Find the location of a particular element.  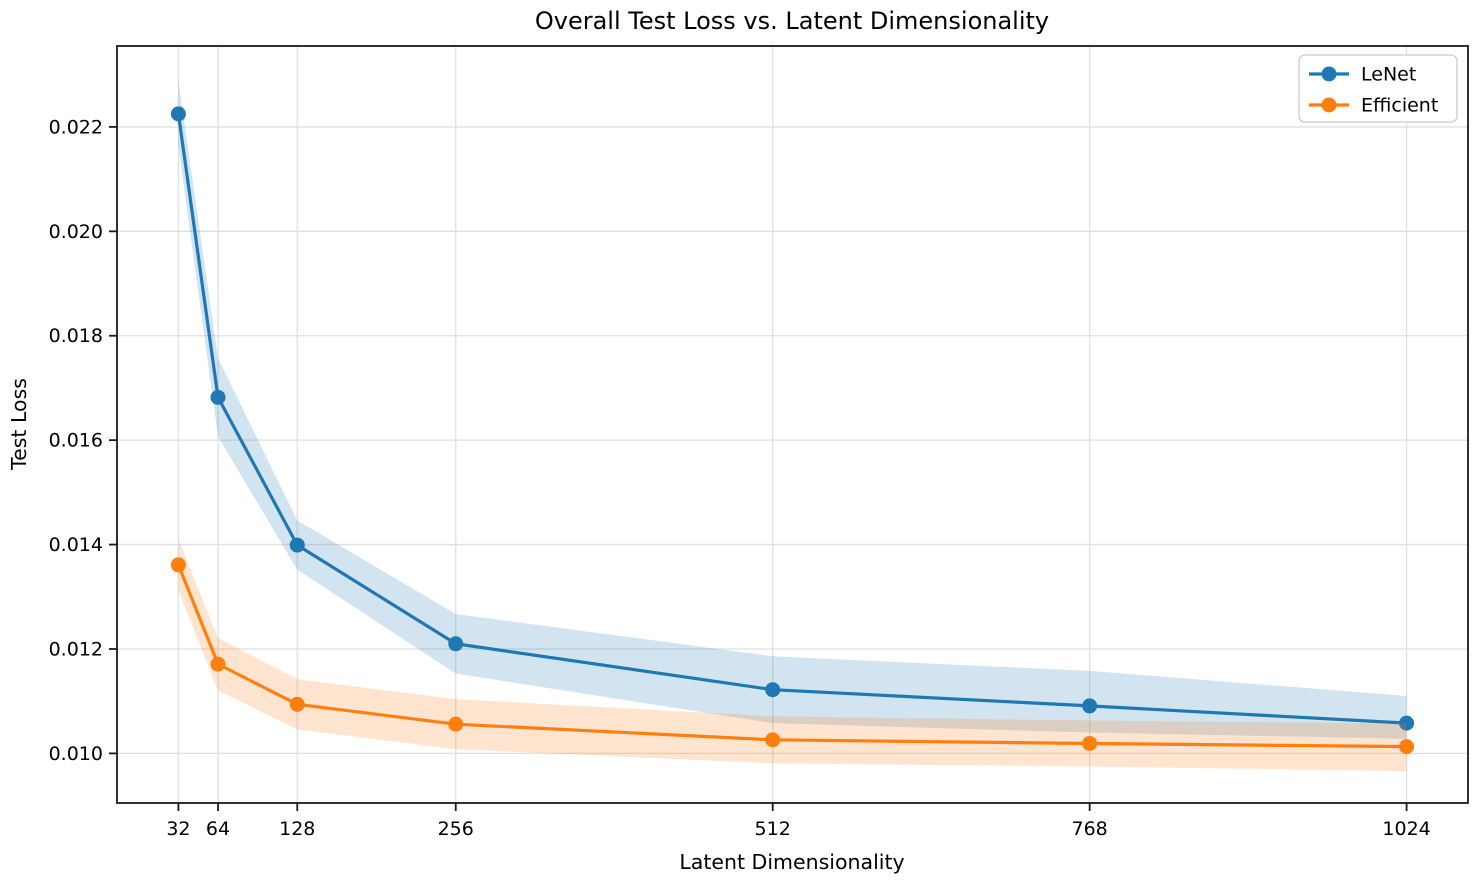

x-axis-label: Latent Dimensionality is located at coordinates (791, 862).